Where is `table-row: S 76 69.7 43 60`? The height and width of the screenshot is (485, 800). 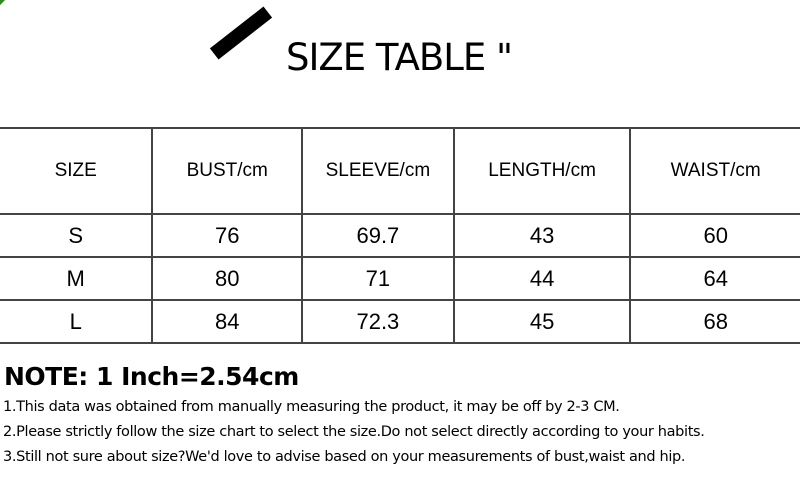
table-row: S 76 69.7 43 60 is located at coordinates (400, 235).